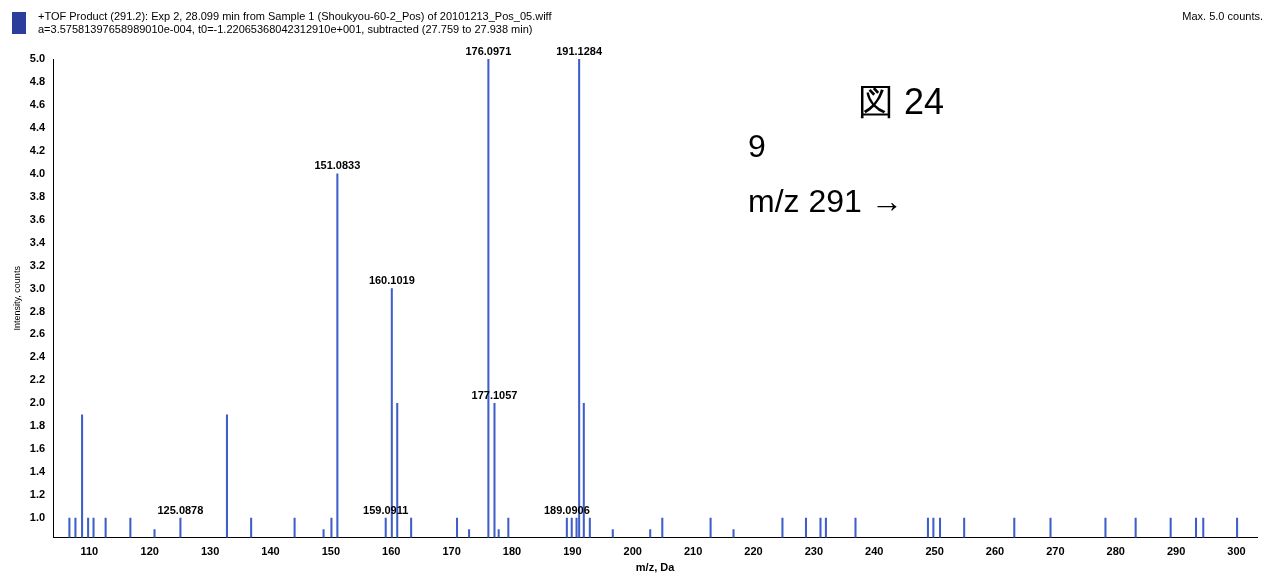  What do you see at coordinates (753, 551) in the screenshot?
I see `x-tick-label: 220` at bounding box center [753, 551].